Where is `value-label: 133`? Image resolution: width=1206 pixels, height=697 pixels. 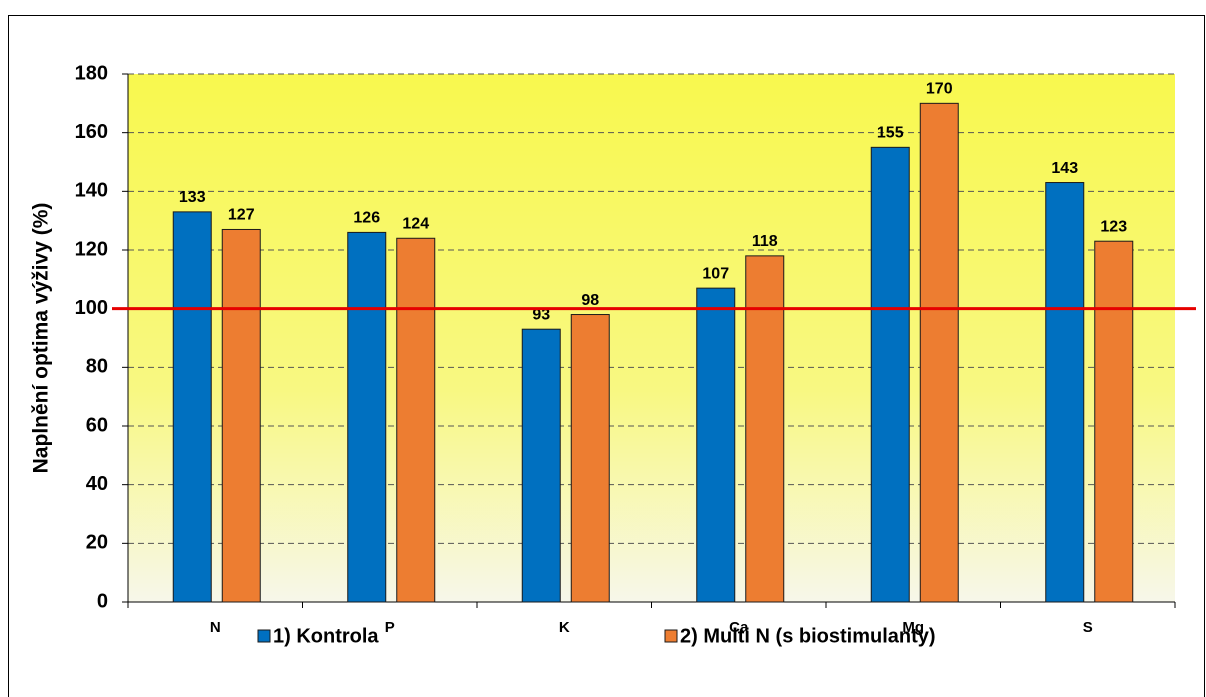
value-label: 133 is located at coordinates (192, 197).